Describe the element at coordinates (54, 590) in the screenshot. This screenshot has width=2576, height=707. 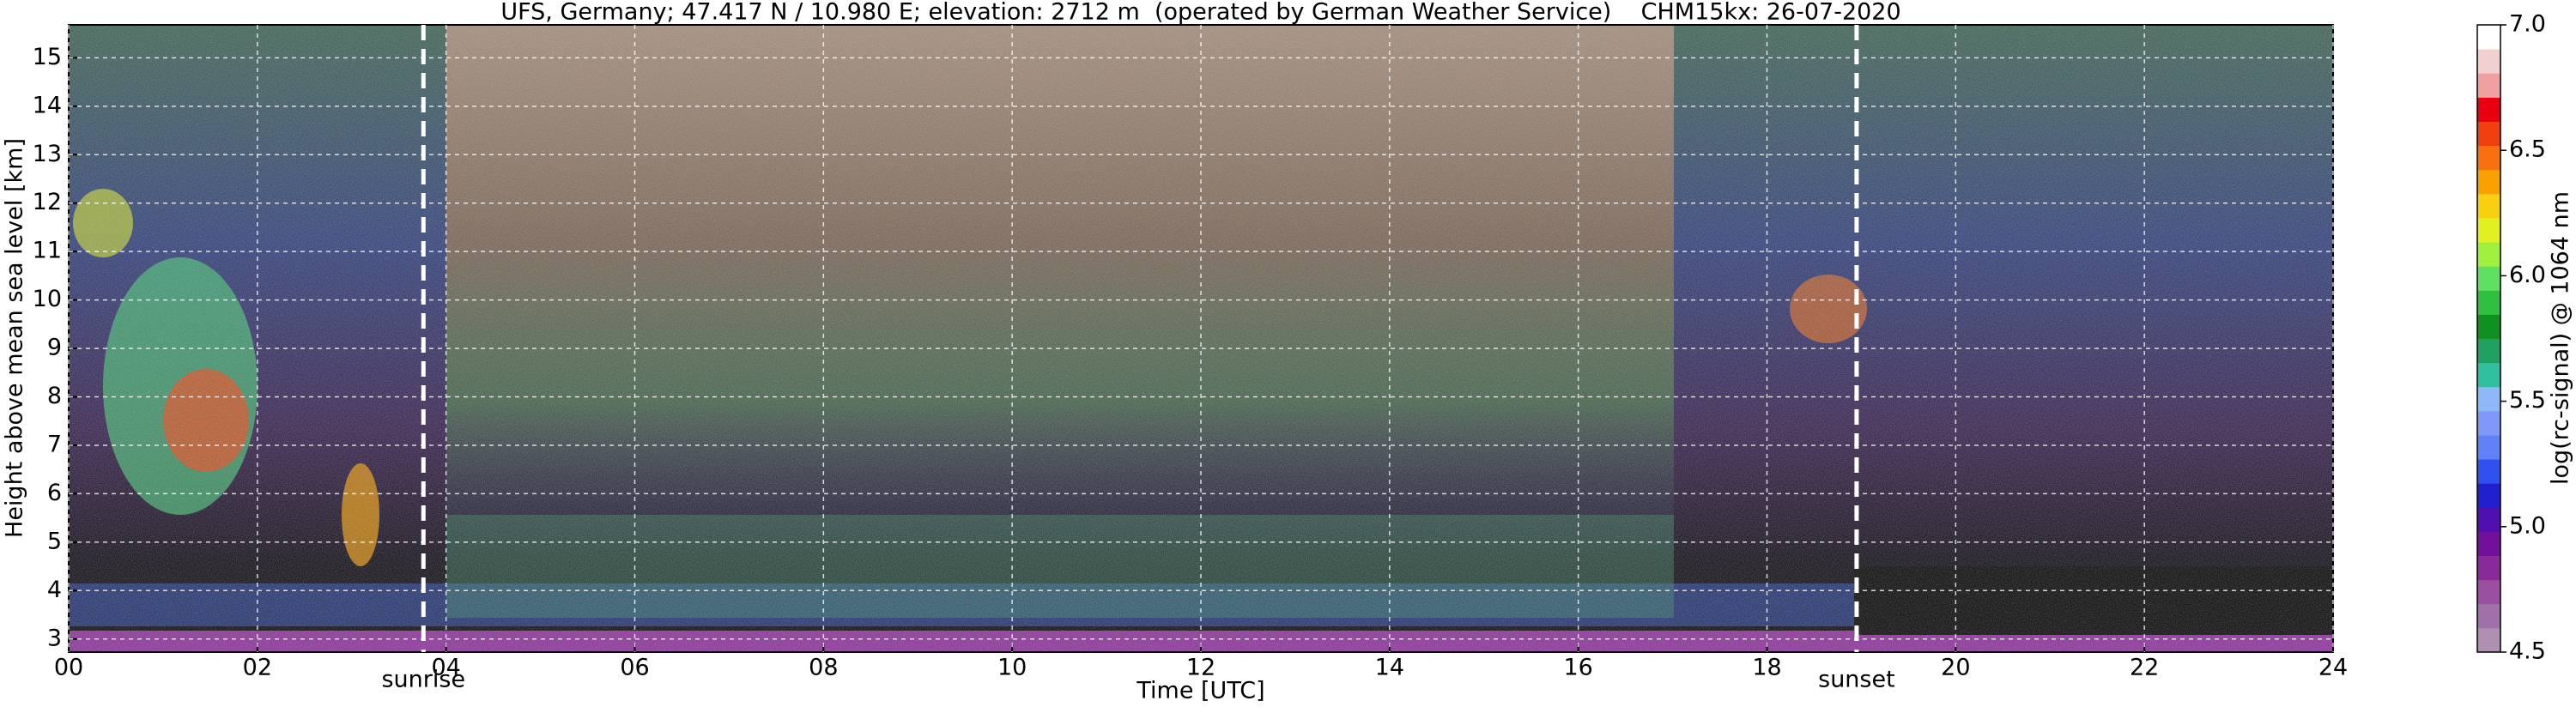
I see `y-tick-label: 4` at that location.